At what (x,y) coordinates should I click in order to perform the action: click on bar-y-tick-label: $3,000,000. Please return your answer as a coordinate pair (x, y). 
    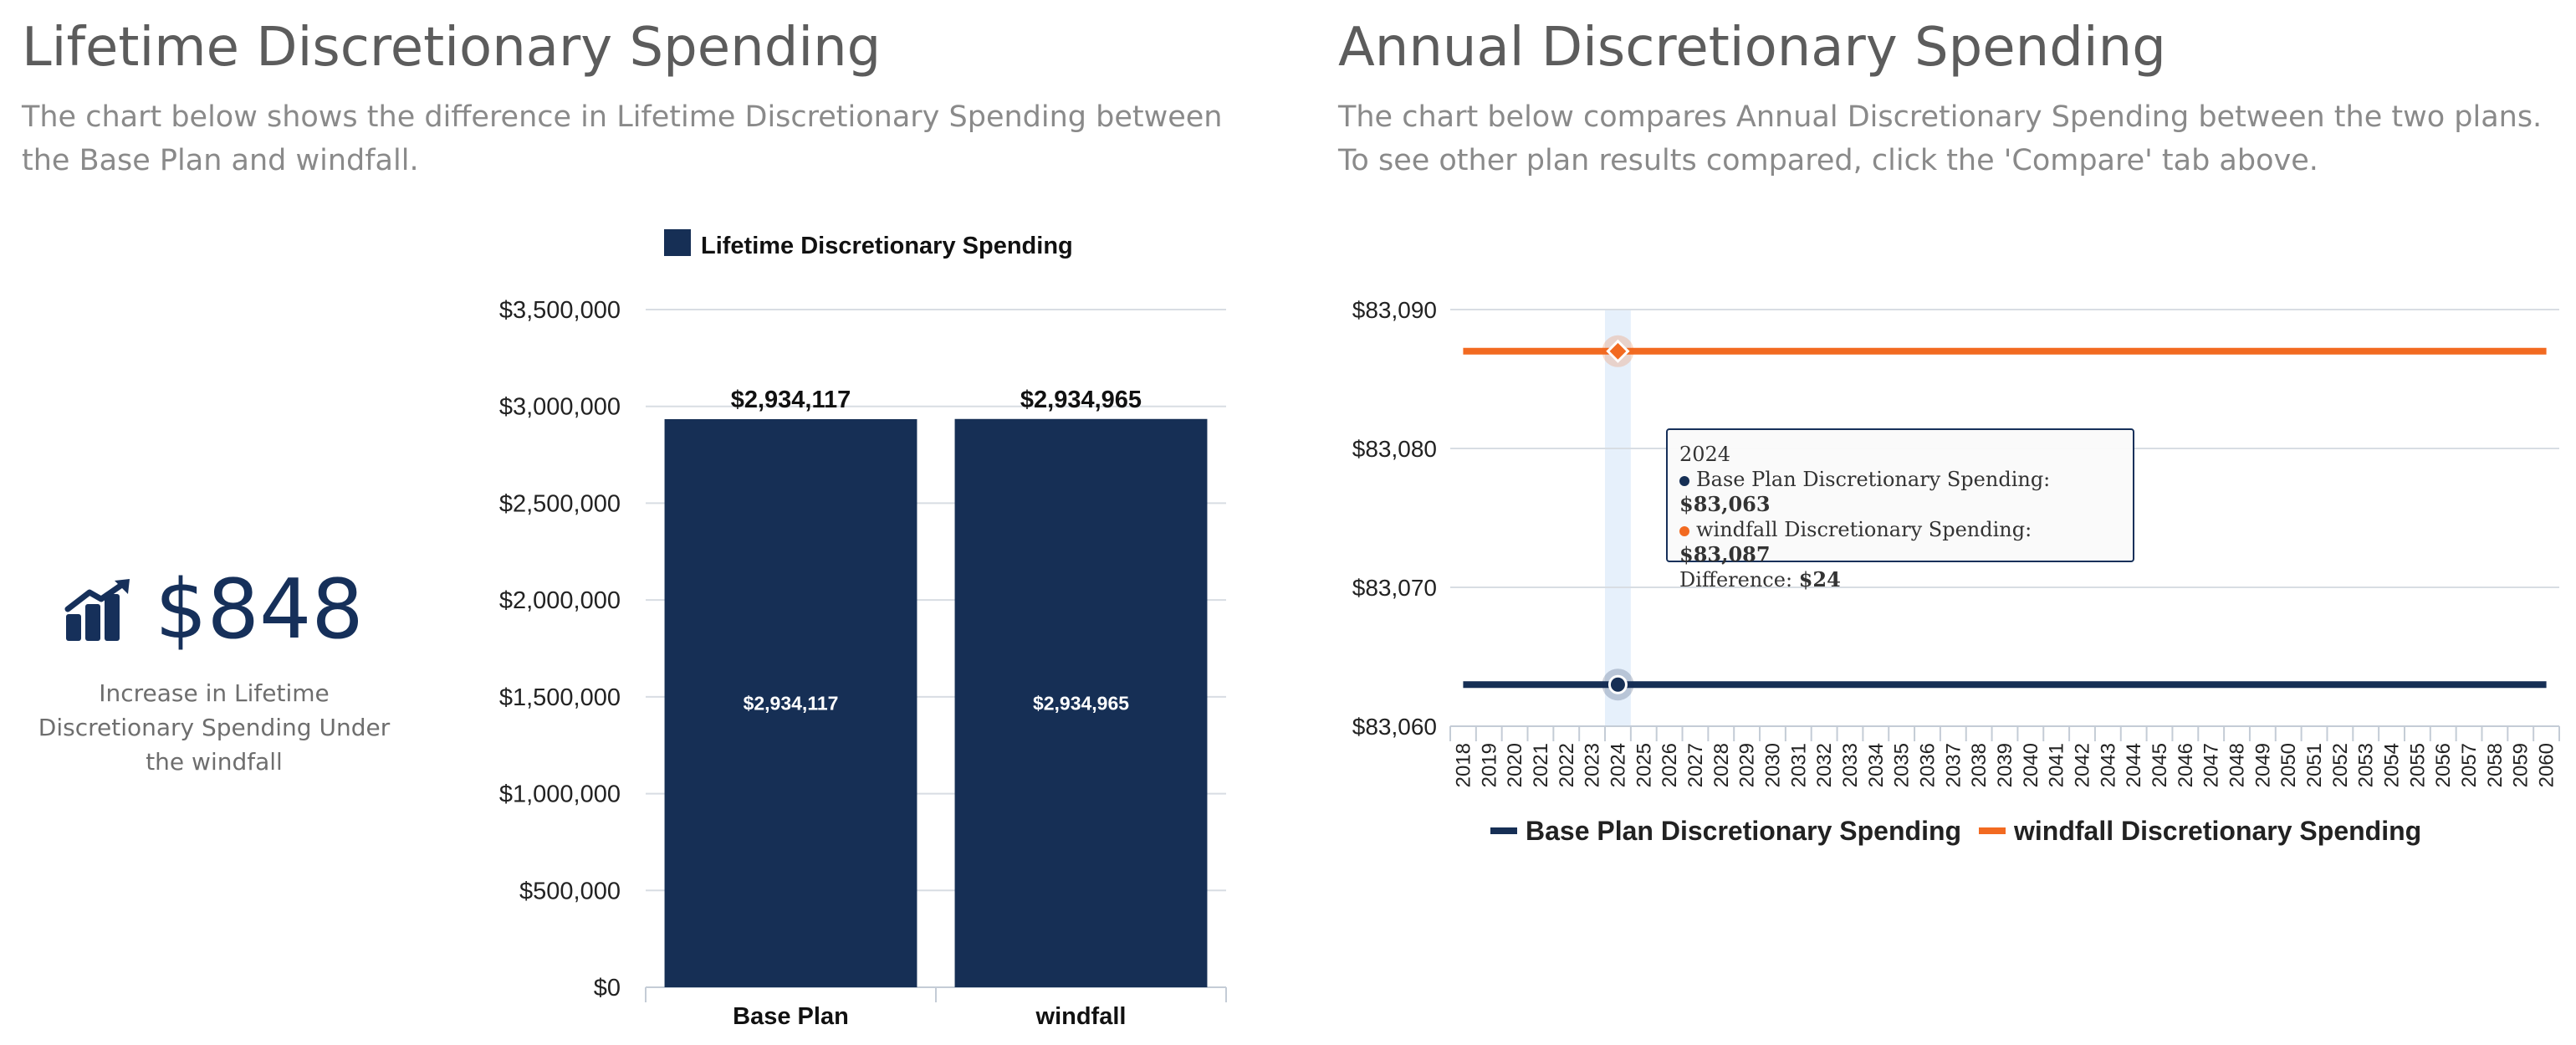
    Looking at the image, I should click on (560, 408).